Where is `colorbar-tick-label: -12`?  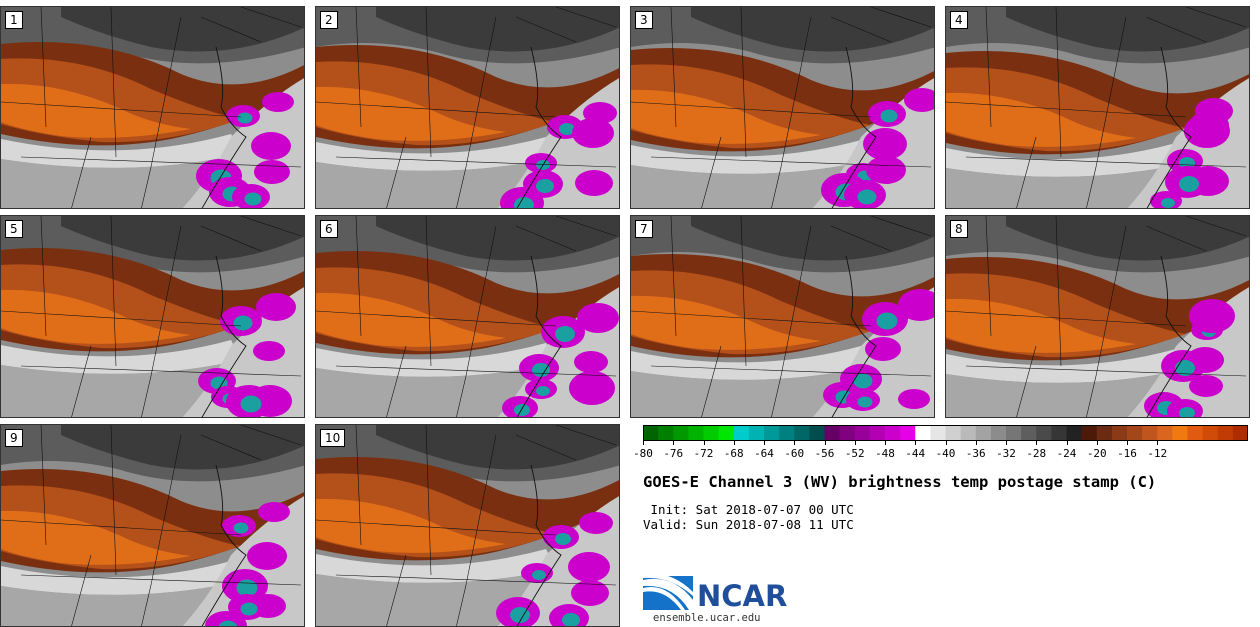
colorbar-tick-label: -12 is located at coordinates (1157, 453).